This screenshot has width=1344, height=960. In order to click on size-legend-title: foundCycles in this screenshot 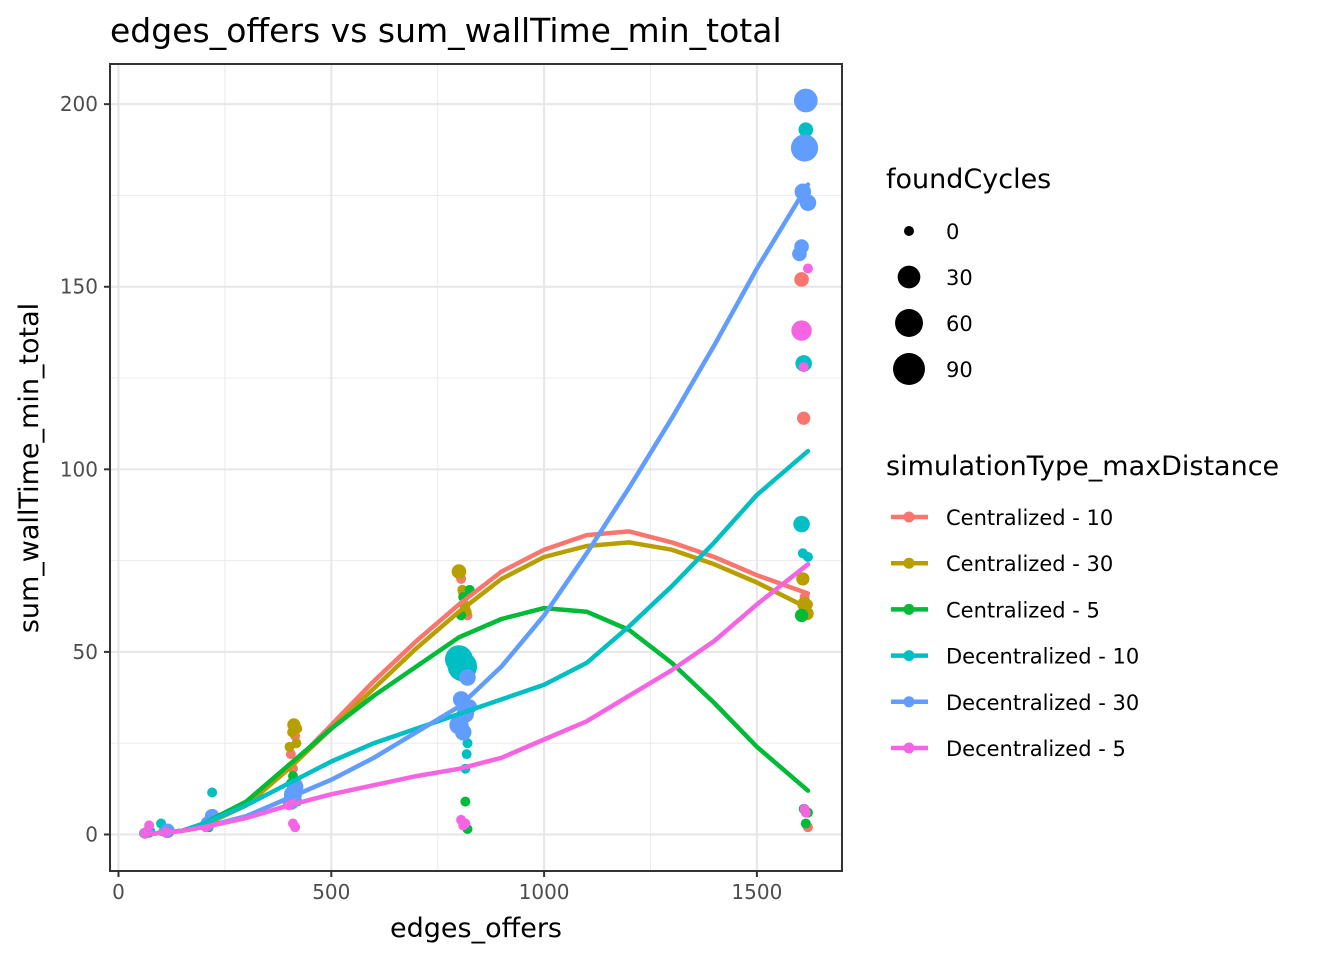, I will do `click(968, 179)`.